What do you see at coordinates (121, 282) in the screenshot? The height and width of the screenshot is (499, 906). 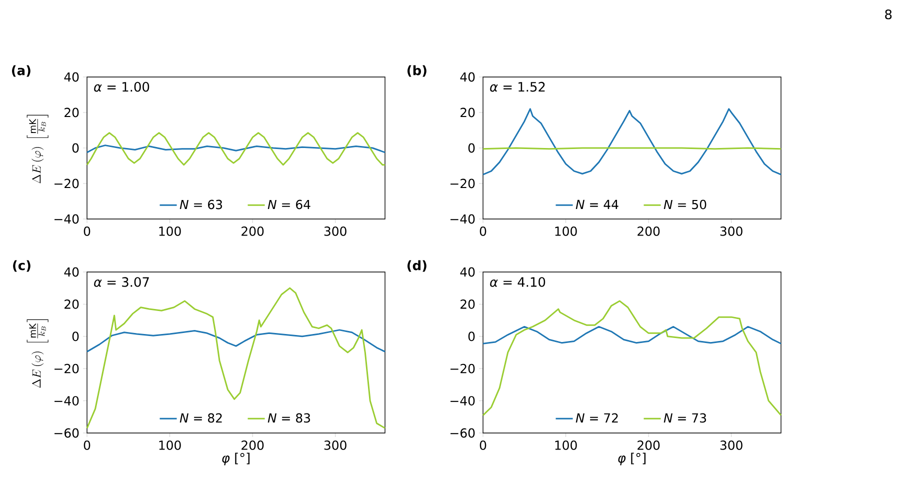 I see `annotation: α = 3.07` at bounding box center [121, 282].